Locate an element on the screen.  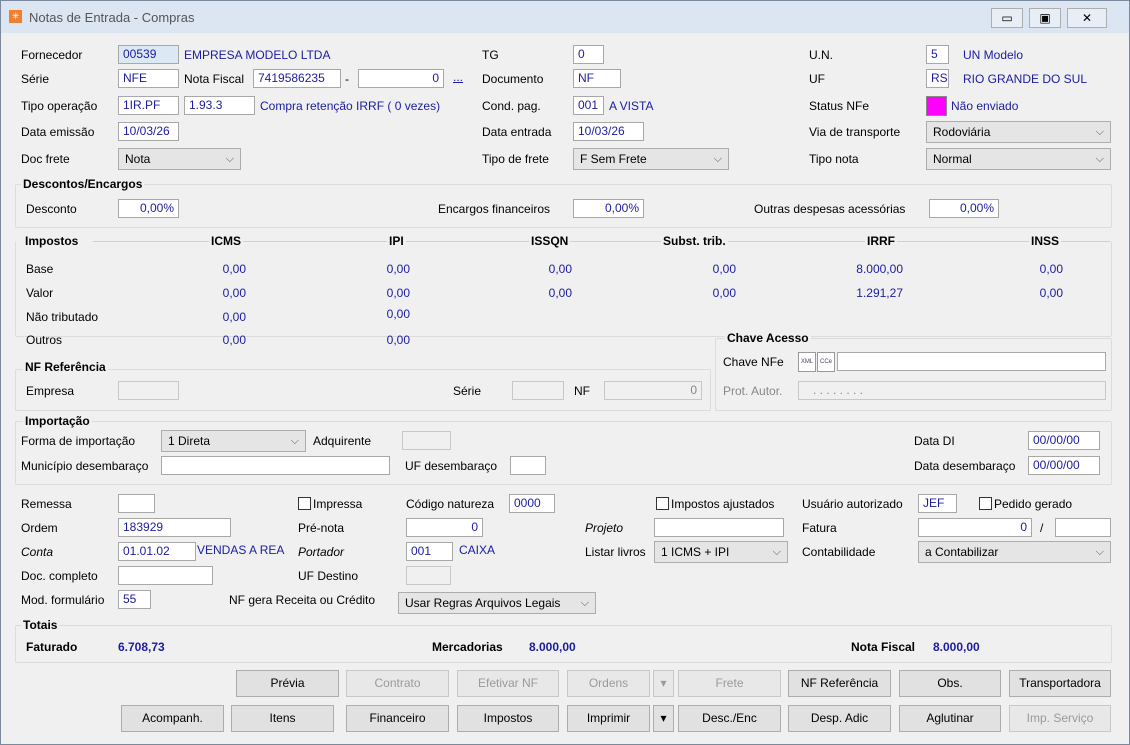
doc-completo-input is located at coordinates (165, 575).